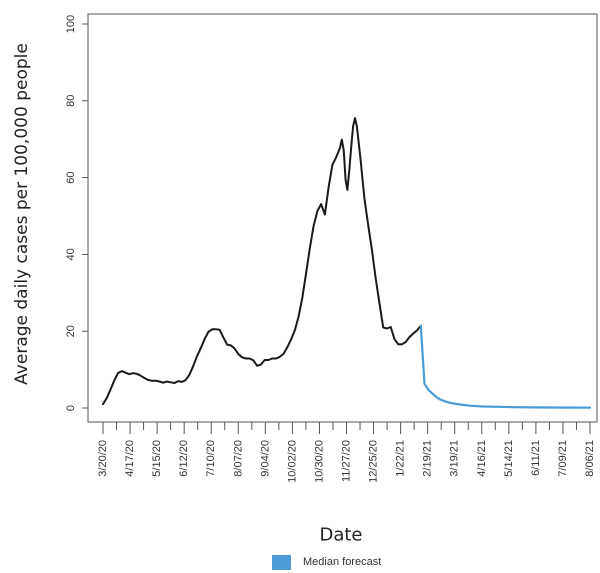 This screenshot has width=600, height=573. What do you see at coordinates (71, 177) in the screenshot?
I see `y-tick-label: 60` at bounding box center [71, 177].